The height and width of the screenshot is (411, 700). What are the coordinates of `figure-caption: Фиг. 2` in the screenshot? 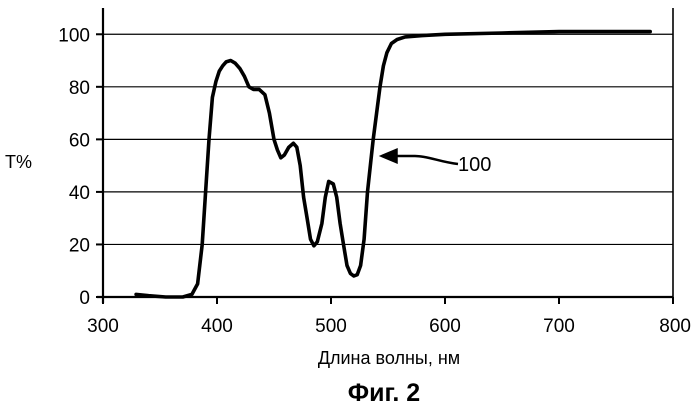 It's located at (384, 393).